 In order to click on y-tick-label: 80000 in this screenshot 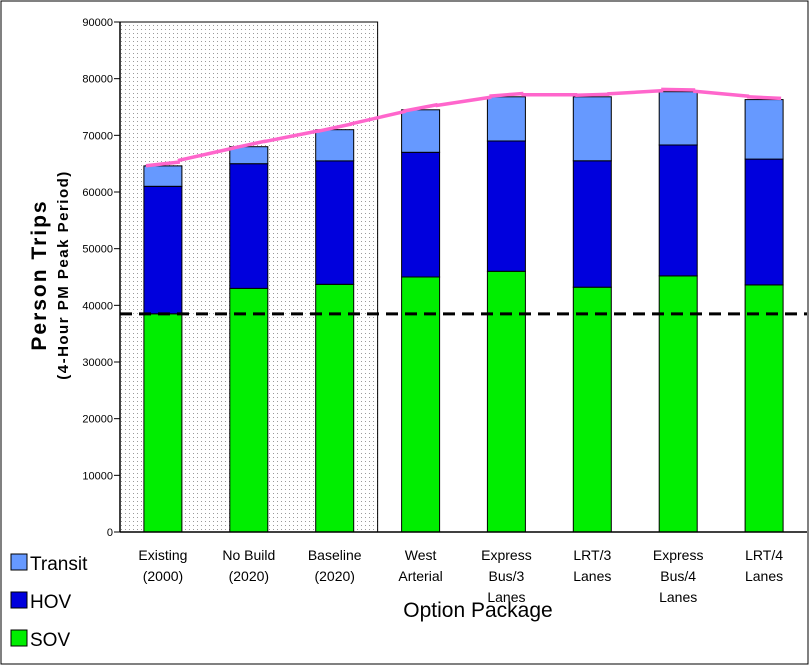, I will do `click(97, 80)`.